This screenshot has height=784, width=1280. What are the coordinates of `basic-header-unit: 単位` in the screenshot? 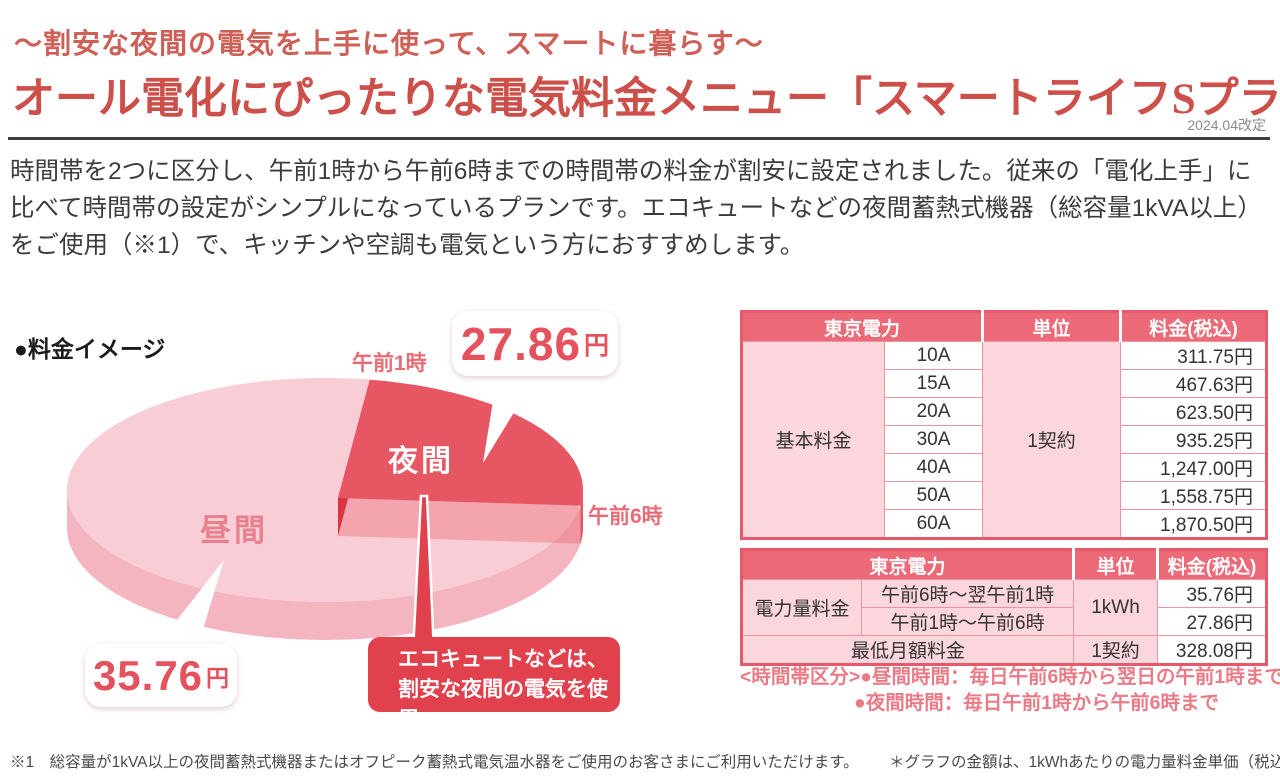 It's located at (1051, 326).